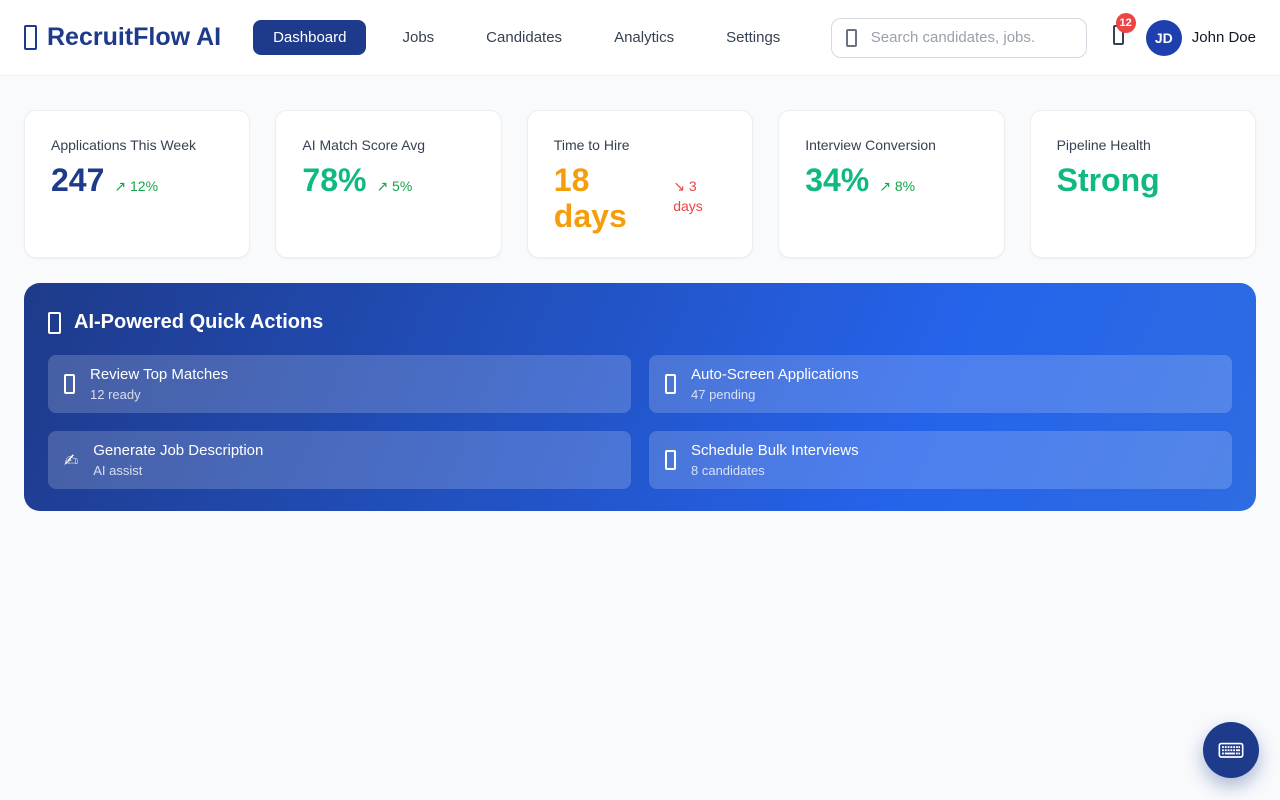 Image resolution: width=1280 pixels, height=800 pixels. Describe the element at coordinates (310, 37) in the screenshot. I see `nav-item-dashboard: Dashboard` at that location.